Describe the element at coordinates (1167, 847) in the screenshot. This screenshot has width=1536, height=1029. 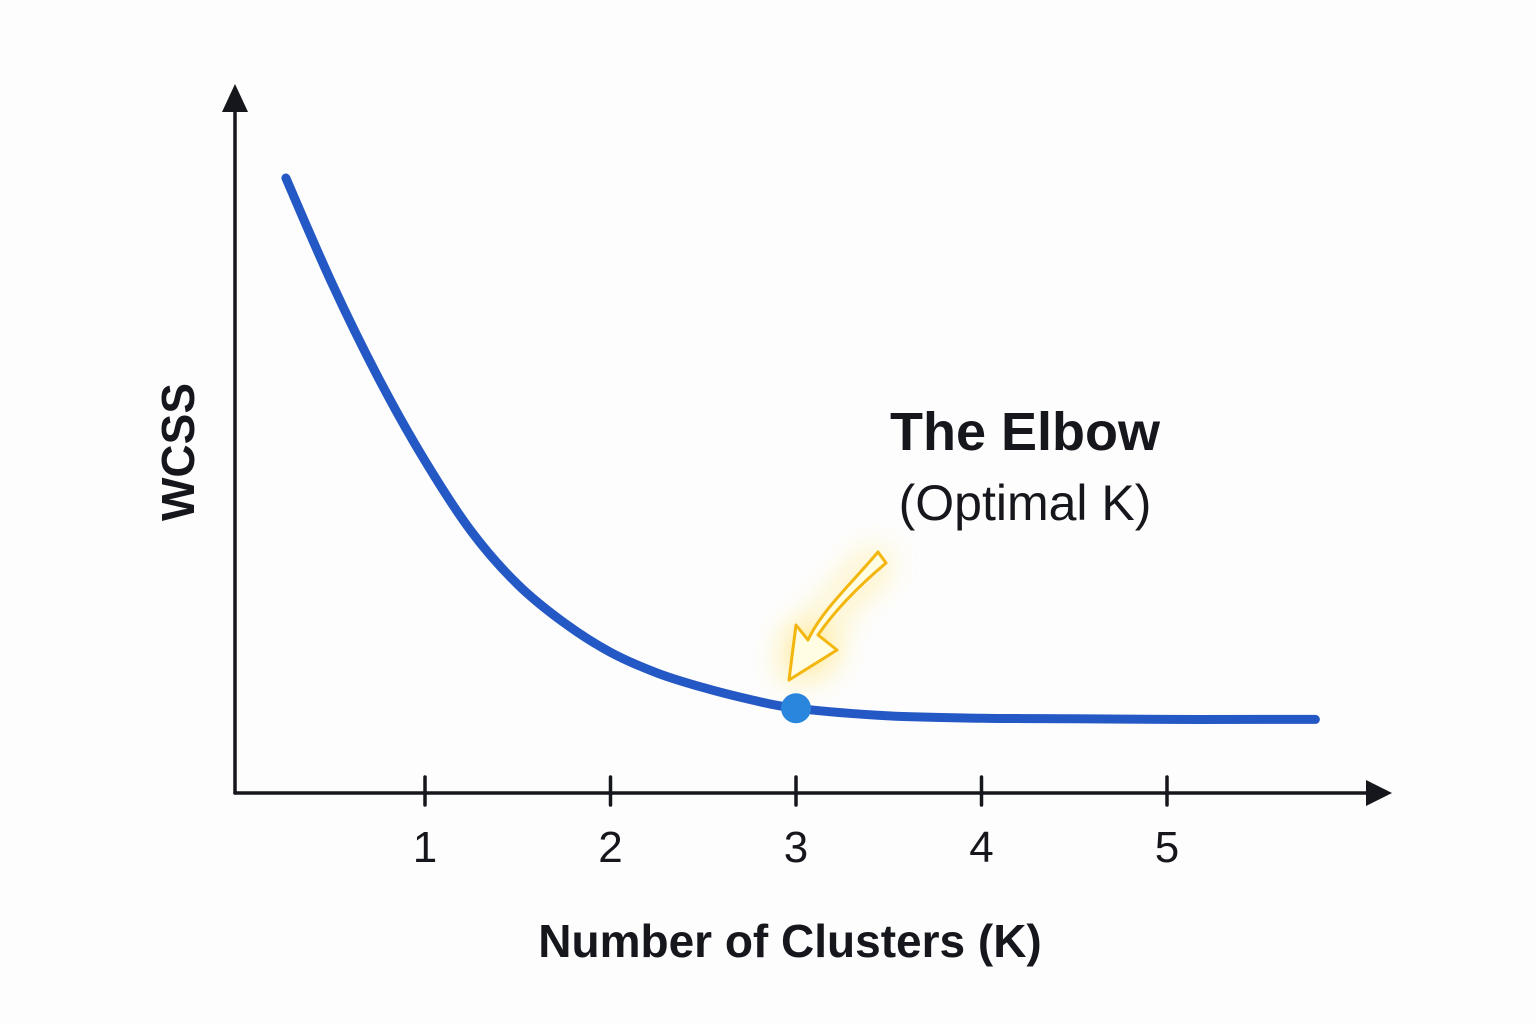
I see `x-tick-label: 5` at that location.